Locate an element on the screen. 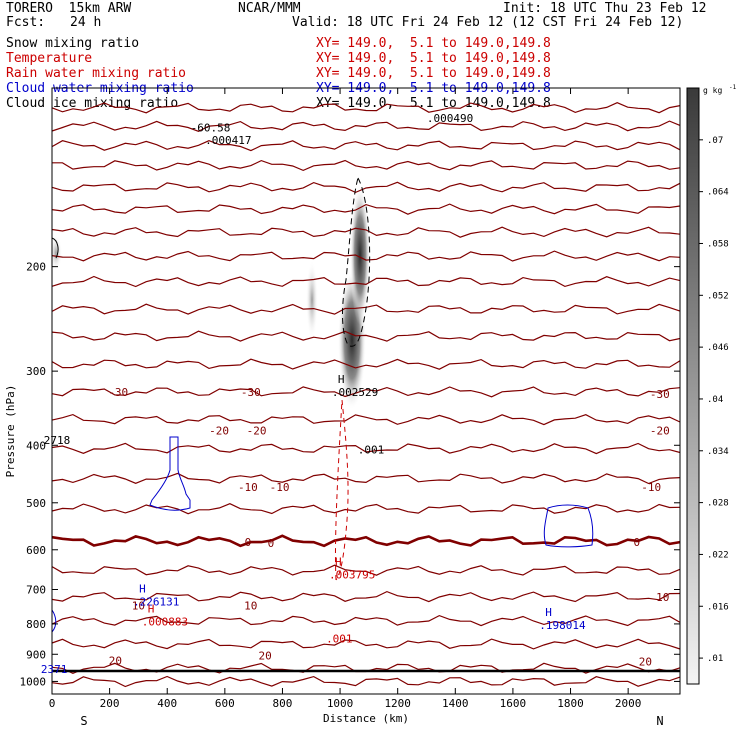 The image size is (740, 740). extremum-value: .000490 is located at coordinates (450, 118).